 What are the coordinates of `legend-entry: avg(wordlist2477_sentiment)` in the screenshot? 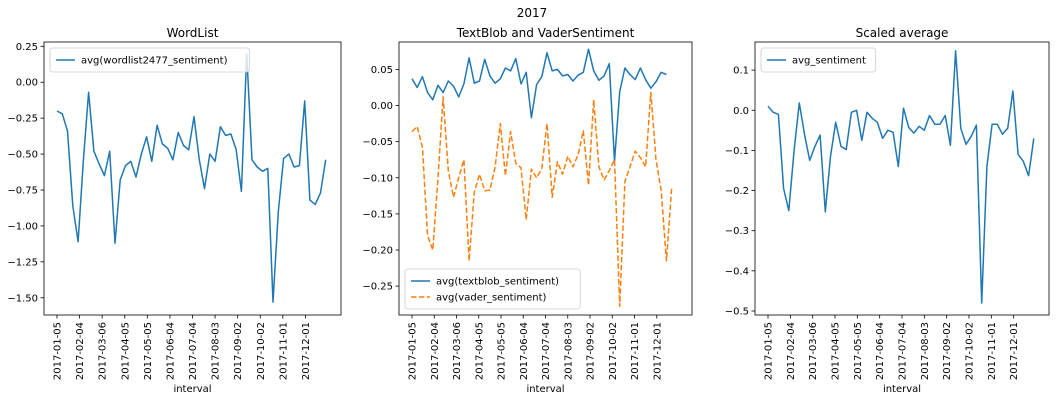 It's located at (154, 61).